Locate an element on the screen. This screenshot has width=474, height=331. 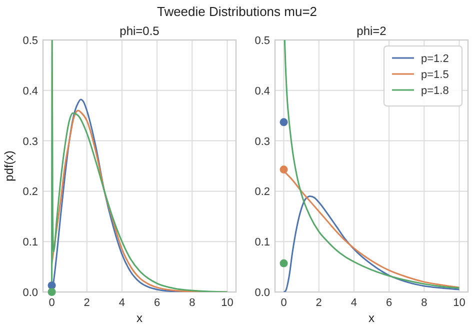
chart-title: Tweedie Distributions mu=2 is located at coordinates (237, 11).